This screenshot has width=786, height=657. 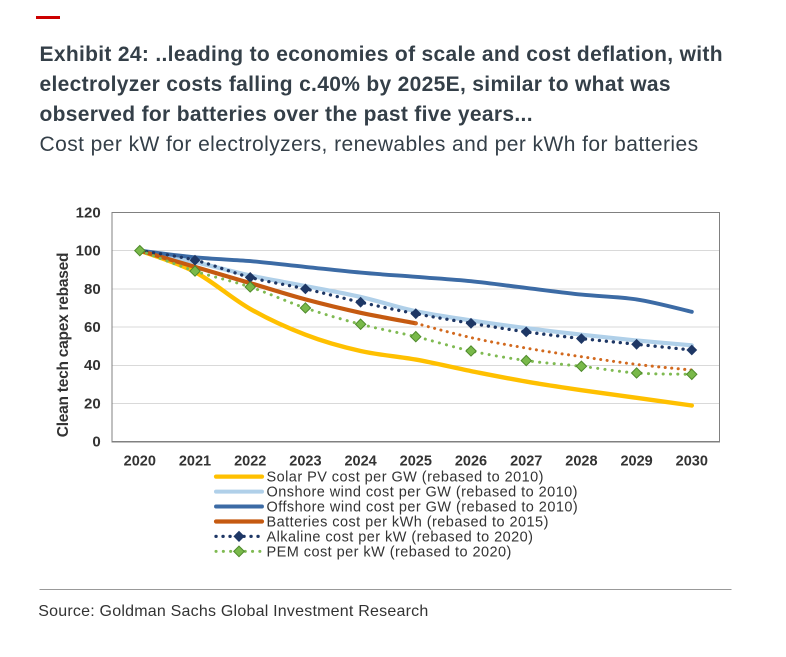 What do you see at coordinates (389, 553) in the screenshot?
I see `svg-text:PEM cost per kW (rebased to 20: PEM cost per kW (rebased to 2020)` at bounding box center [389, 553].